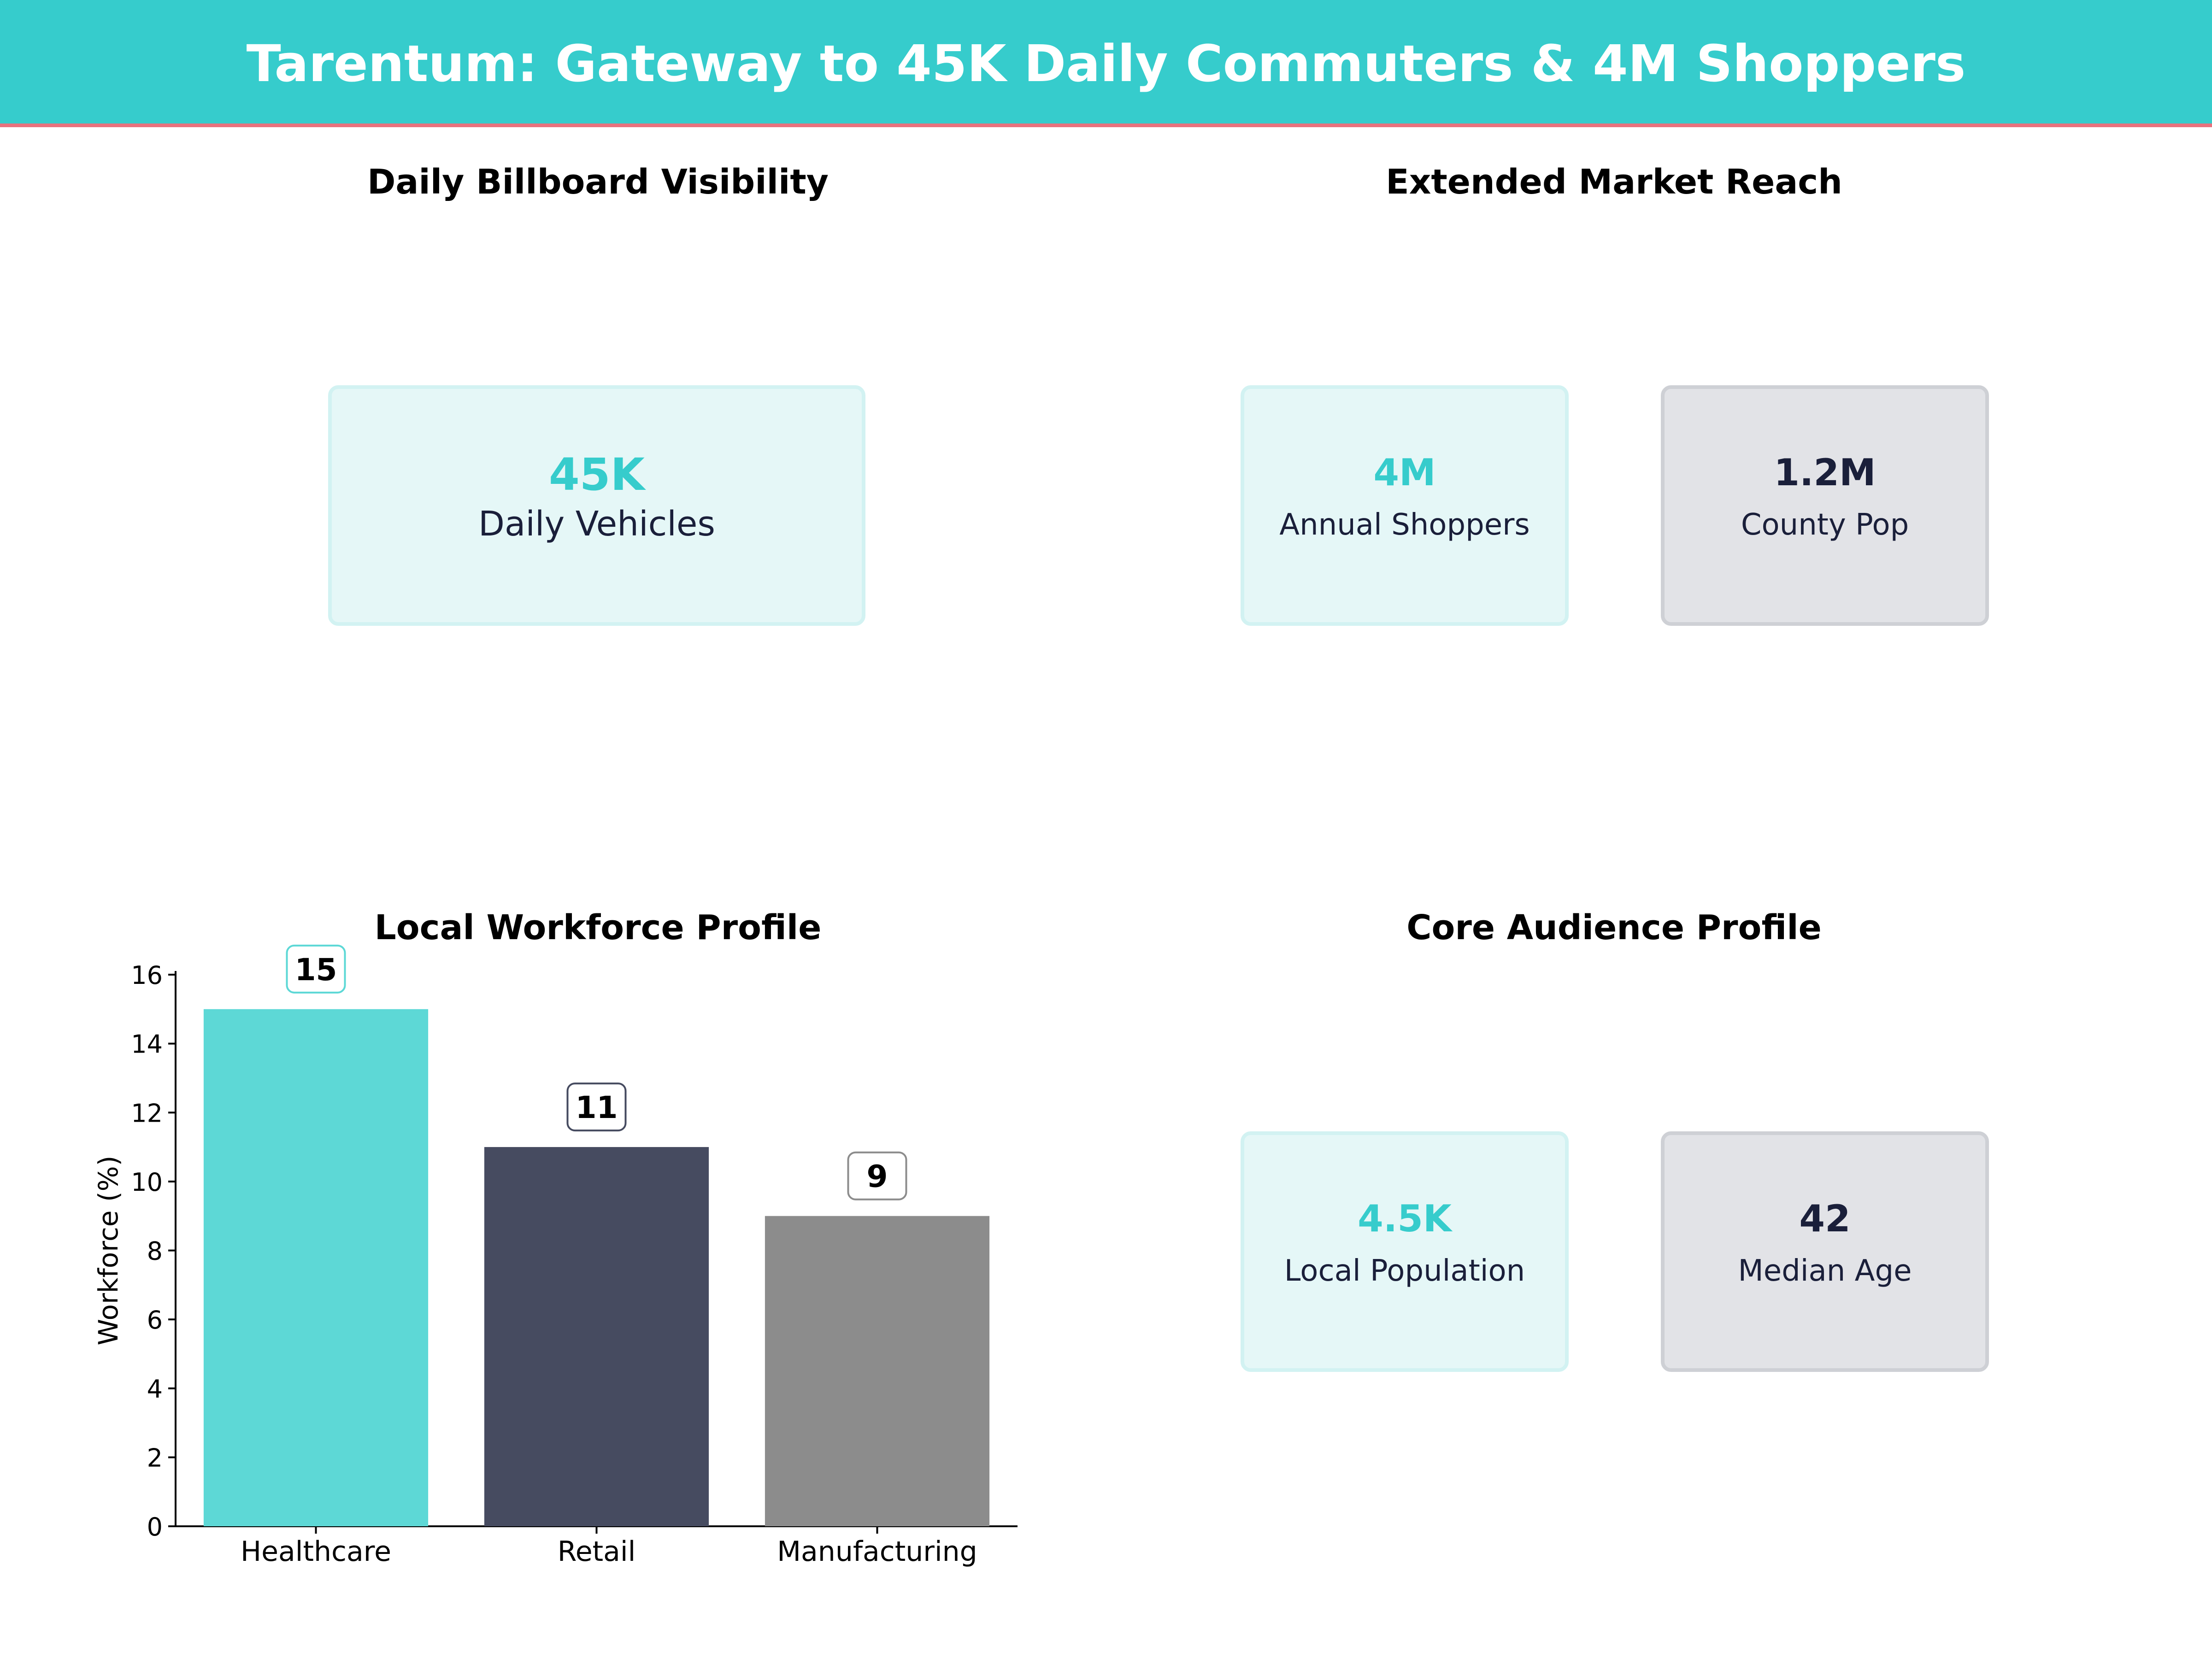 The height and width of the screenshot is (1659, 2212). What do you see at coordinates (877, 1371) in the screenshot?
I see `bar-manufacturing` at bounding box center [877, 1371].